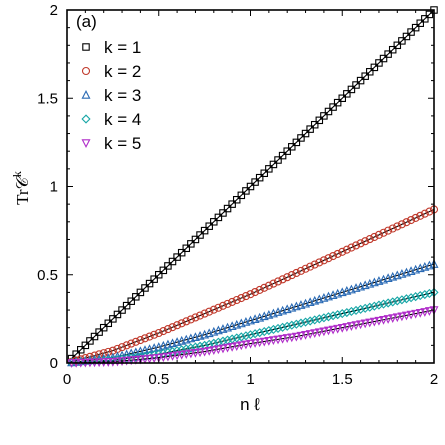 This screenshot has height=445, width=445. What do you see at coordinates (111, 47) in the screenshot?
I see `legend-item-1: k = 1` at bounding box center [111, 47].